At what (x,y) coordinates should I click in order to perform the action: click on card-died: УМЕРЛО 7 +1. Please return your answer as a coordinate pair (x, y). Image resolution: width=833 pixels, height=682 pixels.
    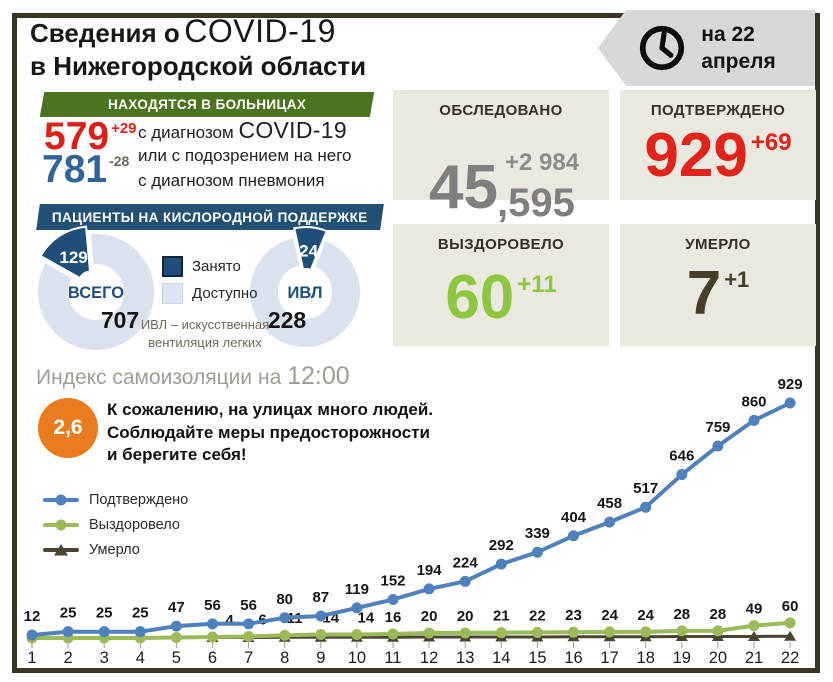
    Looking at the image, I should click on (718, 285).